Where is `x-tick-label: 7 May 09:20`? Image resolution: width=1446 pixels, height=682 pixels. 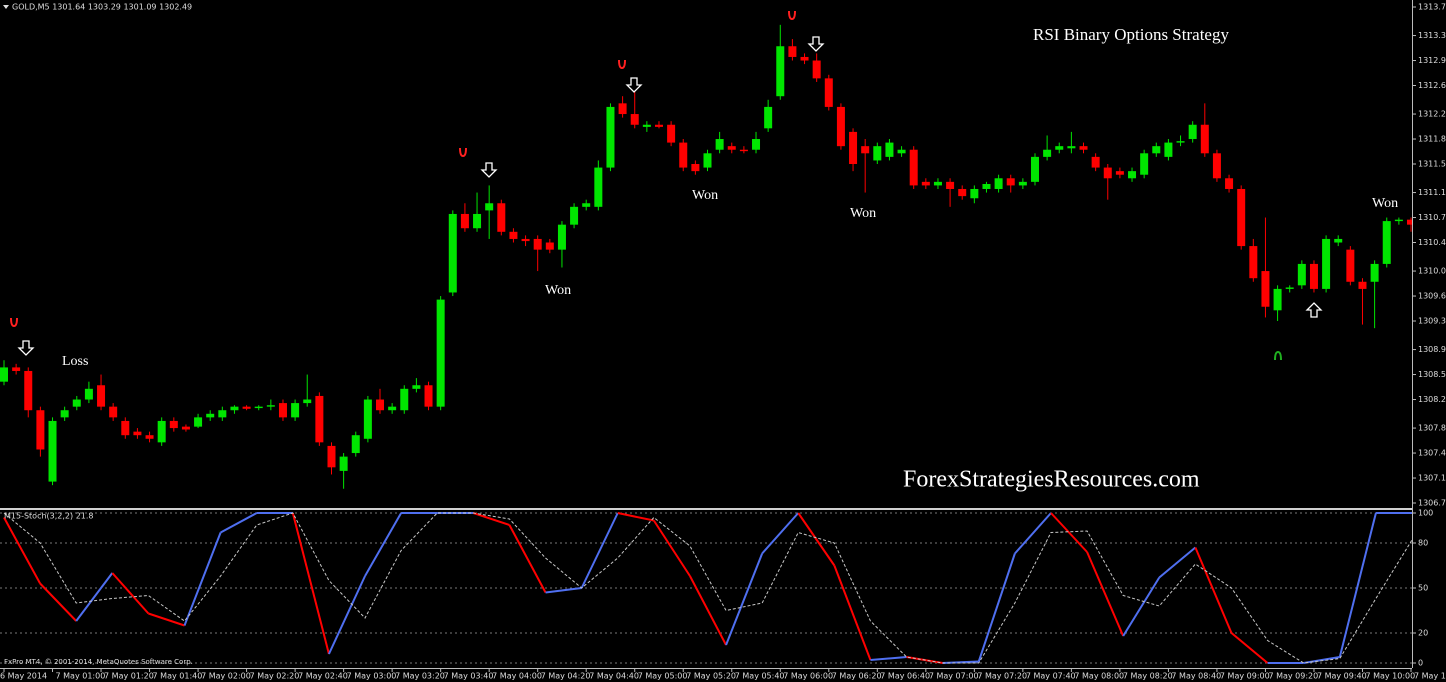 x-tick-label: 7 May 09:20 is located at coordinates (1293, 676).